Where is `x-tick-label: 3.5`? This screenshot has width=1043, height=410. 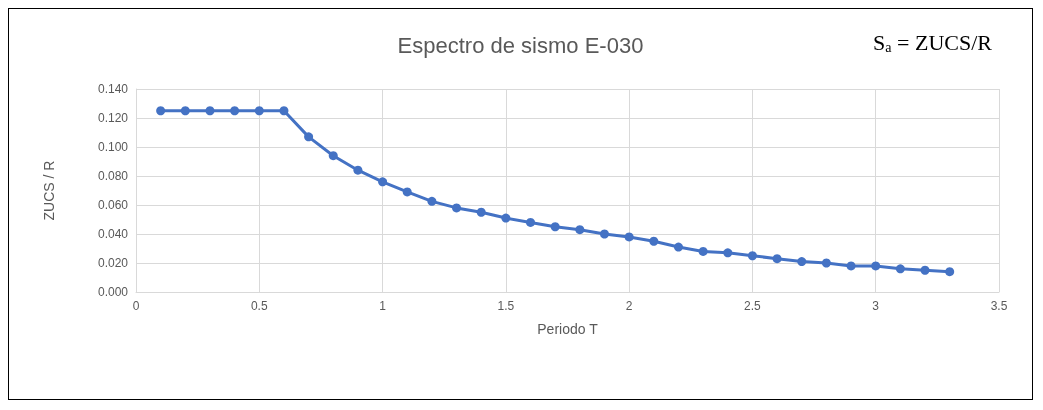 x-tick-label: 3.5 is located at coordinates (999, 306).